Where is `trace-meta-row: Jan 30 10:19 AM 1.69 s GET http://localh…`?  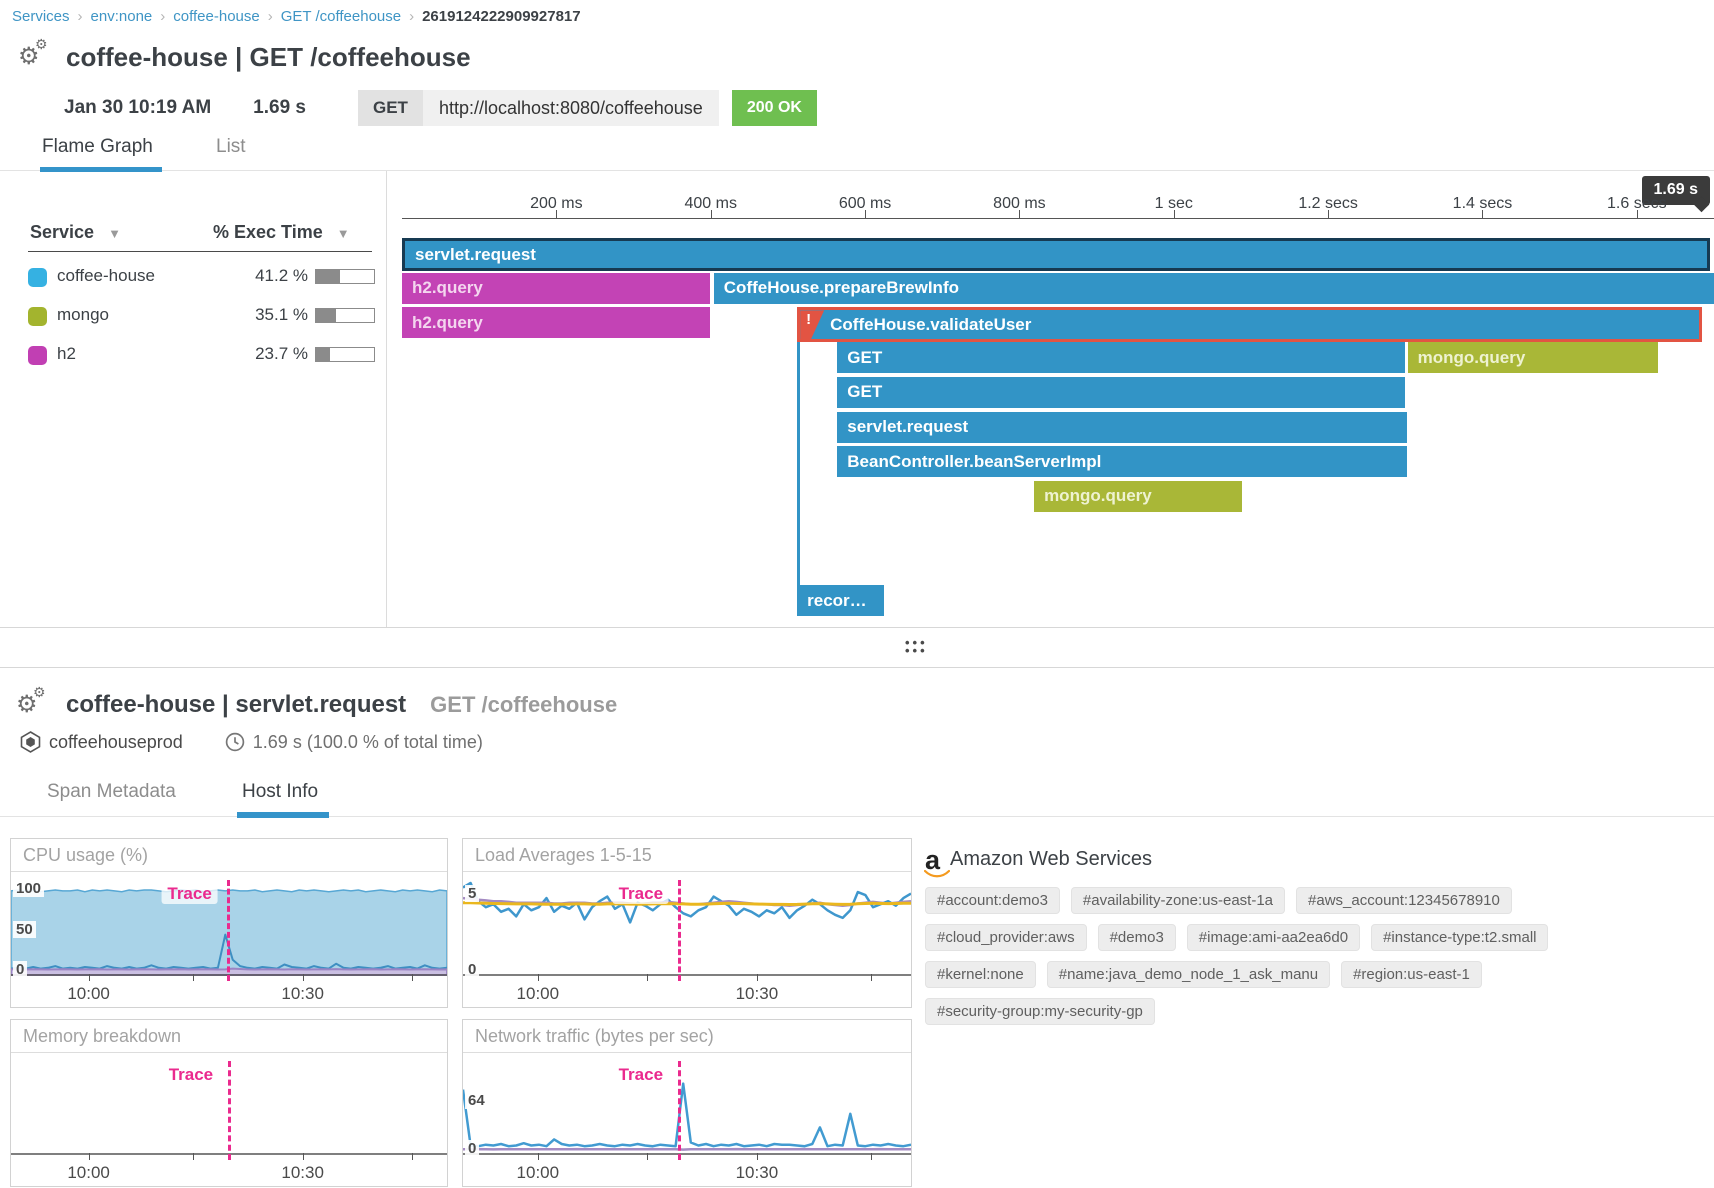
trace-meta-row: Jan 30 10:19 AM 1.69 s GET http://localh… is located at coordinates (440, 108).